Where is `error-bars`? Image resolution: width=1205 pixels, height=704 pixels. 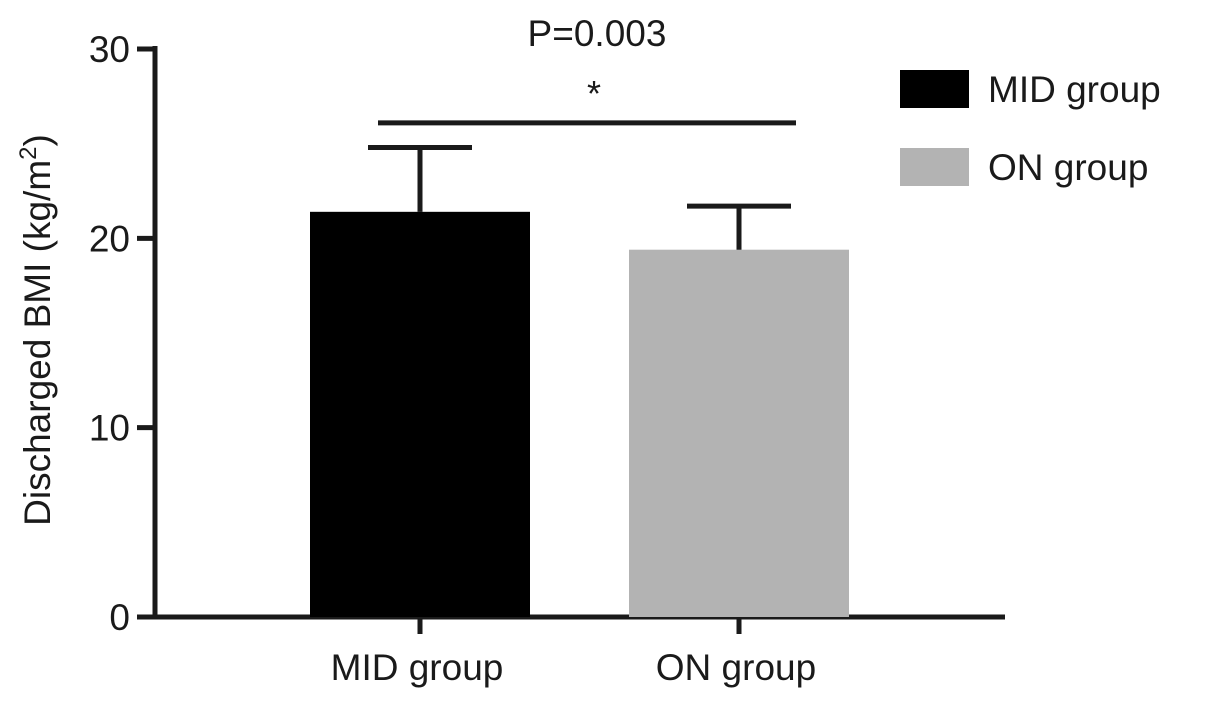
error-bars is located at coordinates (579, 197).